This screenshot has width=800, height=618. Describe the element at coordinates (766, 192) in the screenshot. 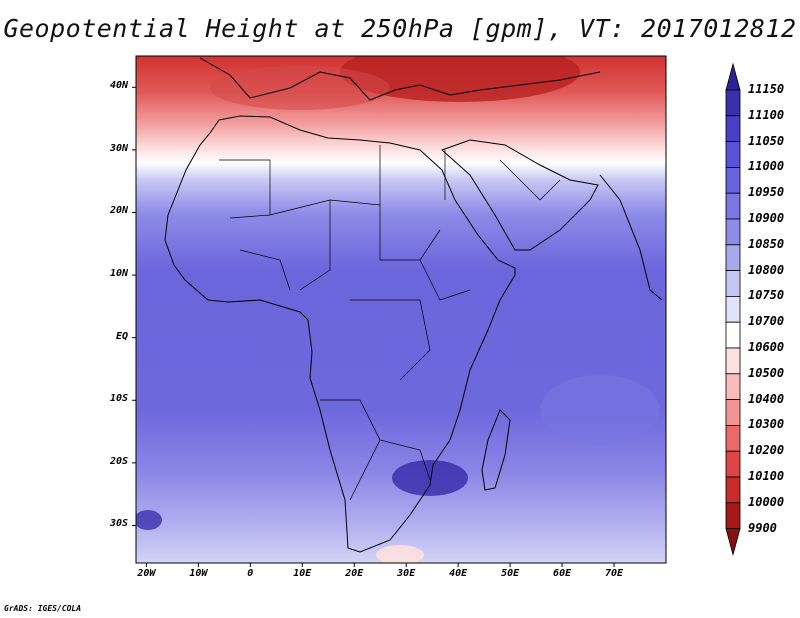

I see `colorbar-level-label: 10950` at that location.